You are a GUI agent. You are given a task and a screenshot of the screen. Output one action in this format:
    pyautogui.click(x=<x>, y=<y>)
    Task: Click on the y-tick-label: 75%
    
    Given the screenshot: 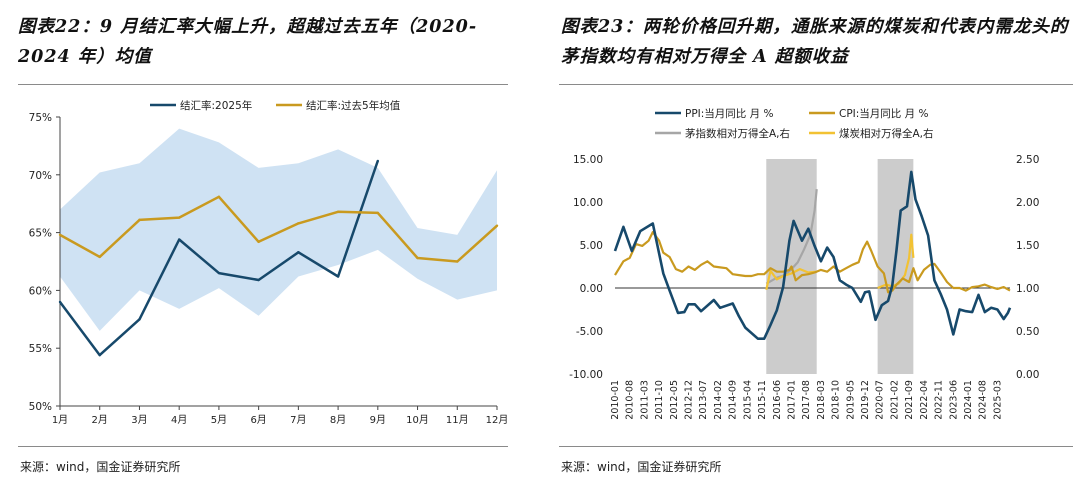 What is the action you would take?
    pyautogui.click(x=40, y=118)
    